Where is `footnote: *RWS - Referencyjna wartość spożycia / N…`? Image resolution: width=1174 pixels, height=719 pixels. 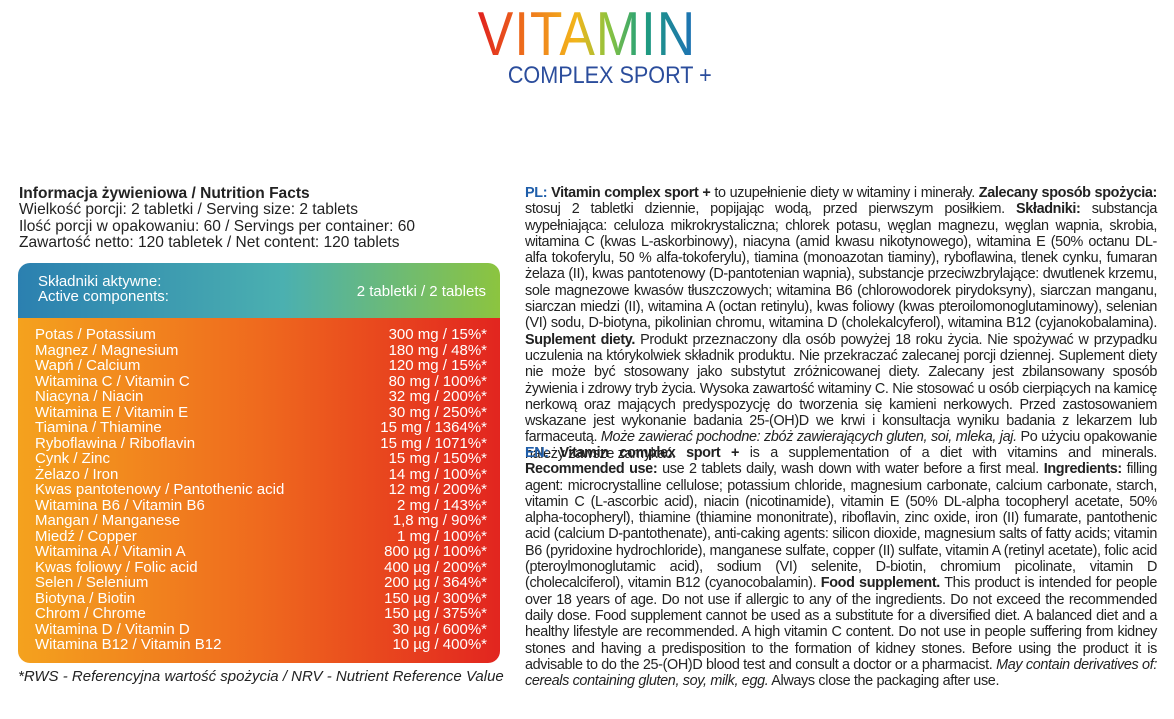
footnote: *RWS - Referencyjna wartość spożycia / N… is located at coordinates (261, 676).